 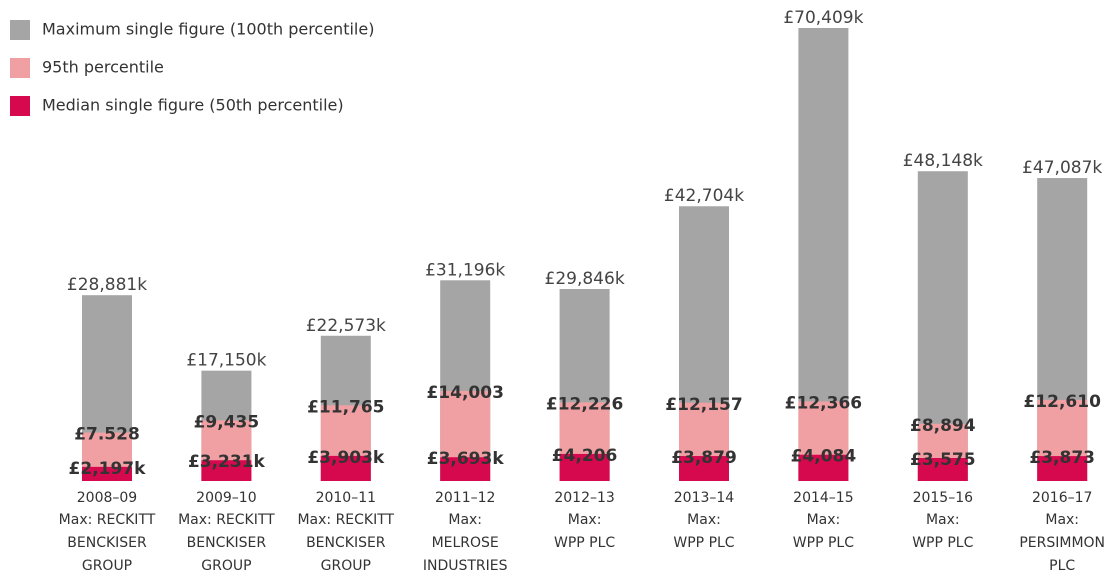 What do you see at coordinates (226, 498) in the screenshot?
I see `x-tick-label: 2009–10` at bounding box center [226, 498].